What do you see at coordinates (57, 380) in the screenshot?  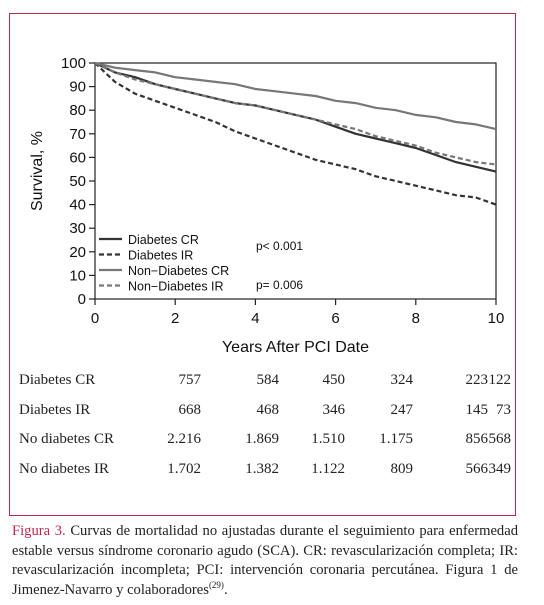 I see `risk-row-label: Diabetes CR` at bounding box center [57, 380].